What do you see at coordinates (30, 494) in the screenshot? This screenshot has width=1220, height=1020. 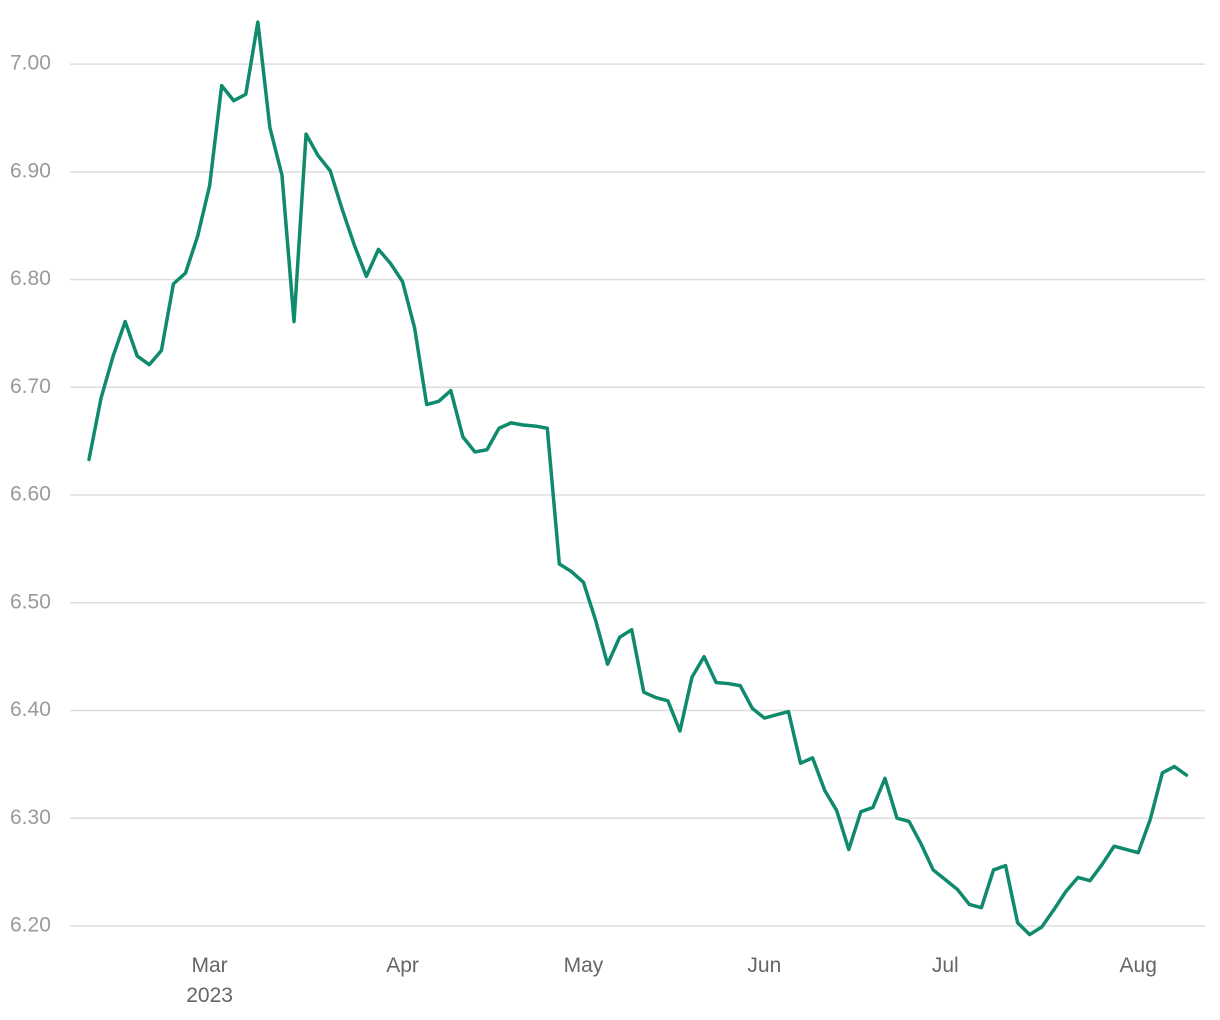 I see `y-tick-label: 6.60` at bounding box center [30, 494].